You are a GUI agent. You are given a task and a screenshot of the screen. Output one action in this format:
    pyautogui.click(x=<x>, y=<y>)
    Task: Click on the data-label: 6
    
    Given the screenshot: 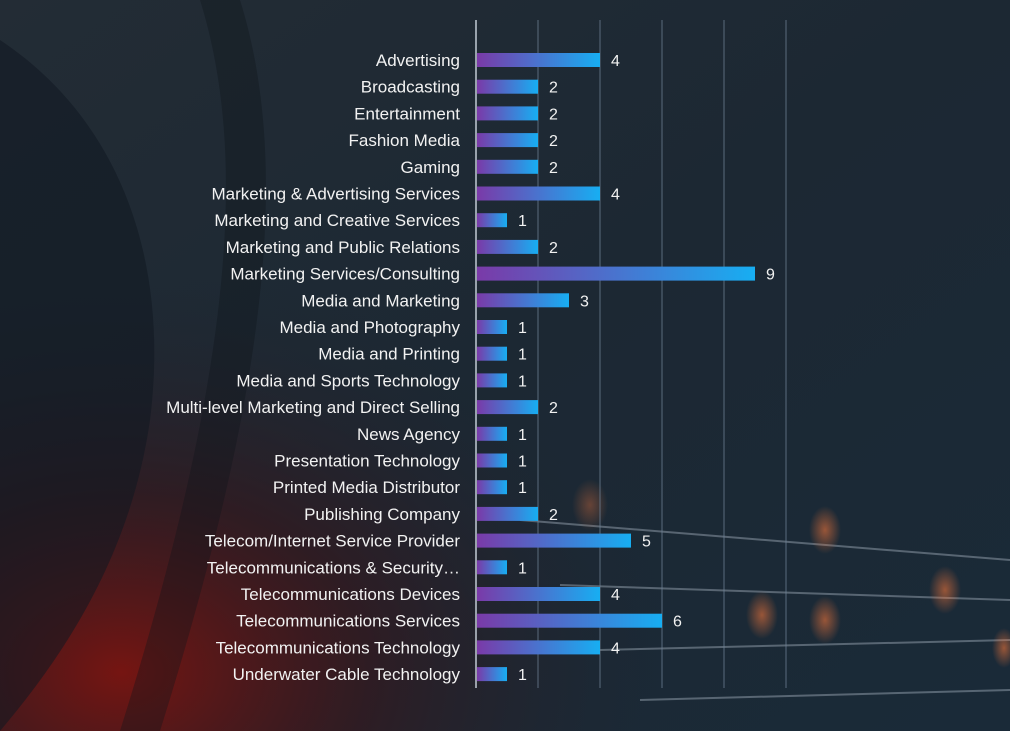 What is the action you would take?
    pyautogui.click(x=677, y=622)
    